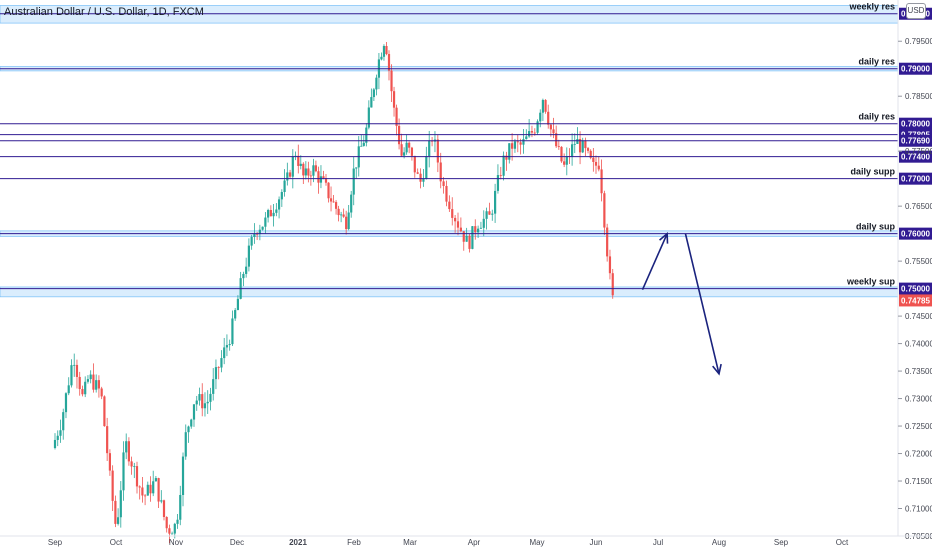  What do you see at coordinates (871, 7) in the screenshot?
I see `level-annotation: weekly res` at bounding box center [871, 7].